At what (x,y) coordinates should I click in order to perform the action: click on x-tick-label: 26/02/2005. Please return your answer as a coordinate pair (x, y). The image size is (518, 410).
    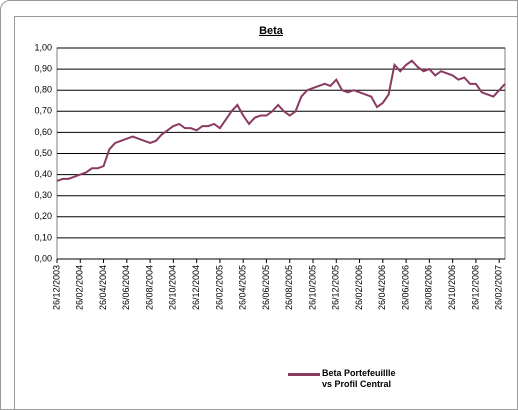
    Looking at the image, I should click on (219, 287).